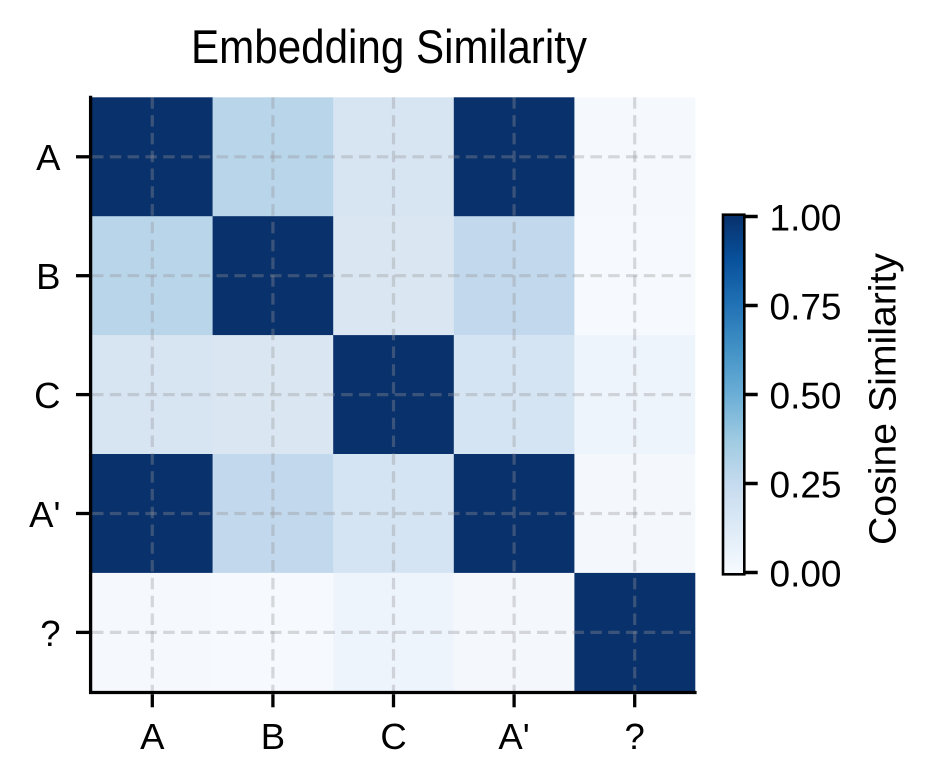  I want to click on svg-text: 0.00, so click(806, 574).